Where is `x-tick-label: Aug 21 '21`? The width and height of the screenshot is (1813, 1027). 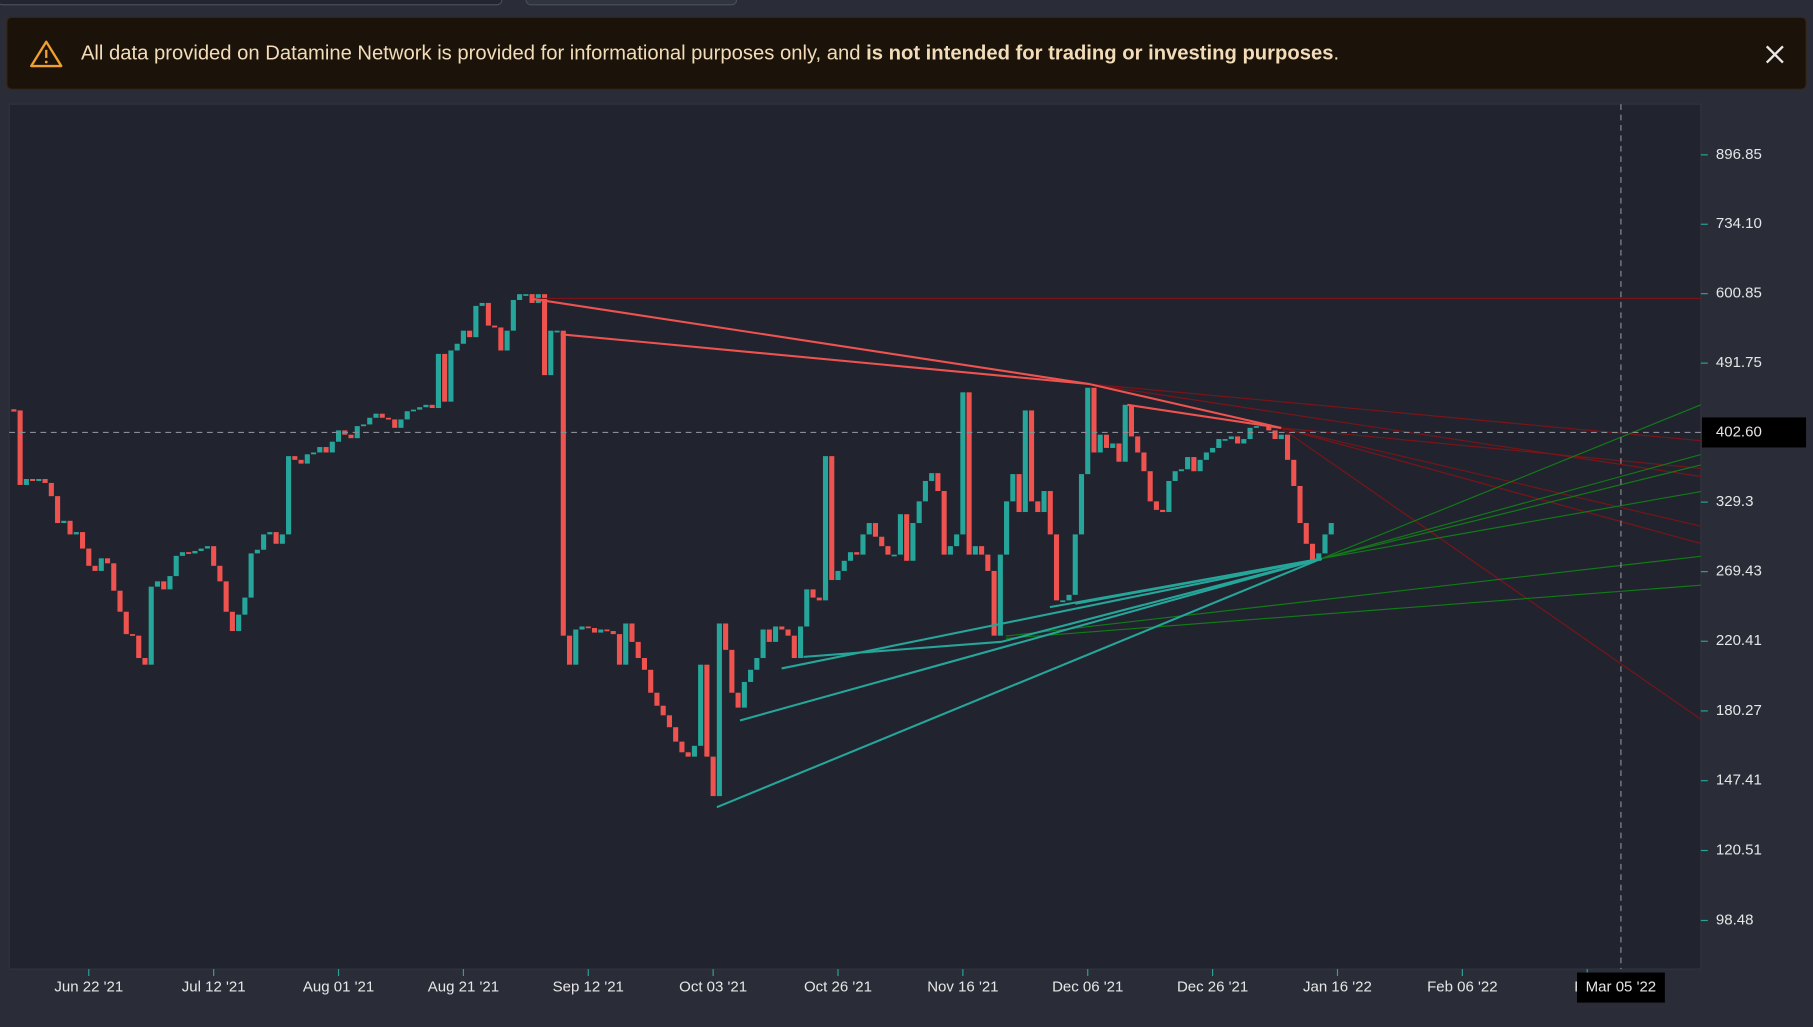
x-tick-label: Aug 21 '21 is located at coordinates (463, 987).